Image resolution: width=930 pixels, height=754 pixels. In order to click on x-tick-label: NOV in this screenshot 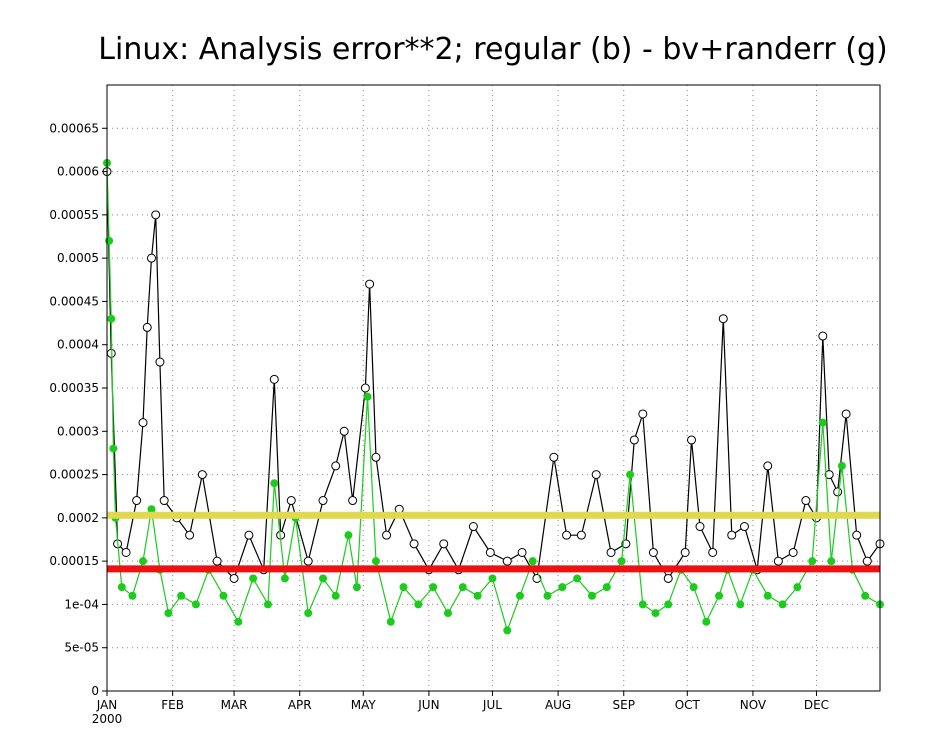, I will do `click(753, 705)`.